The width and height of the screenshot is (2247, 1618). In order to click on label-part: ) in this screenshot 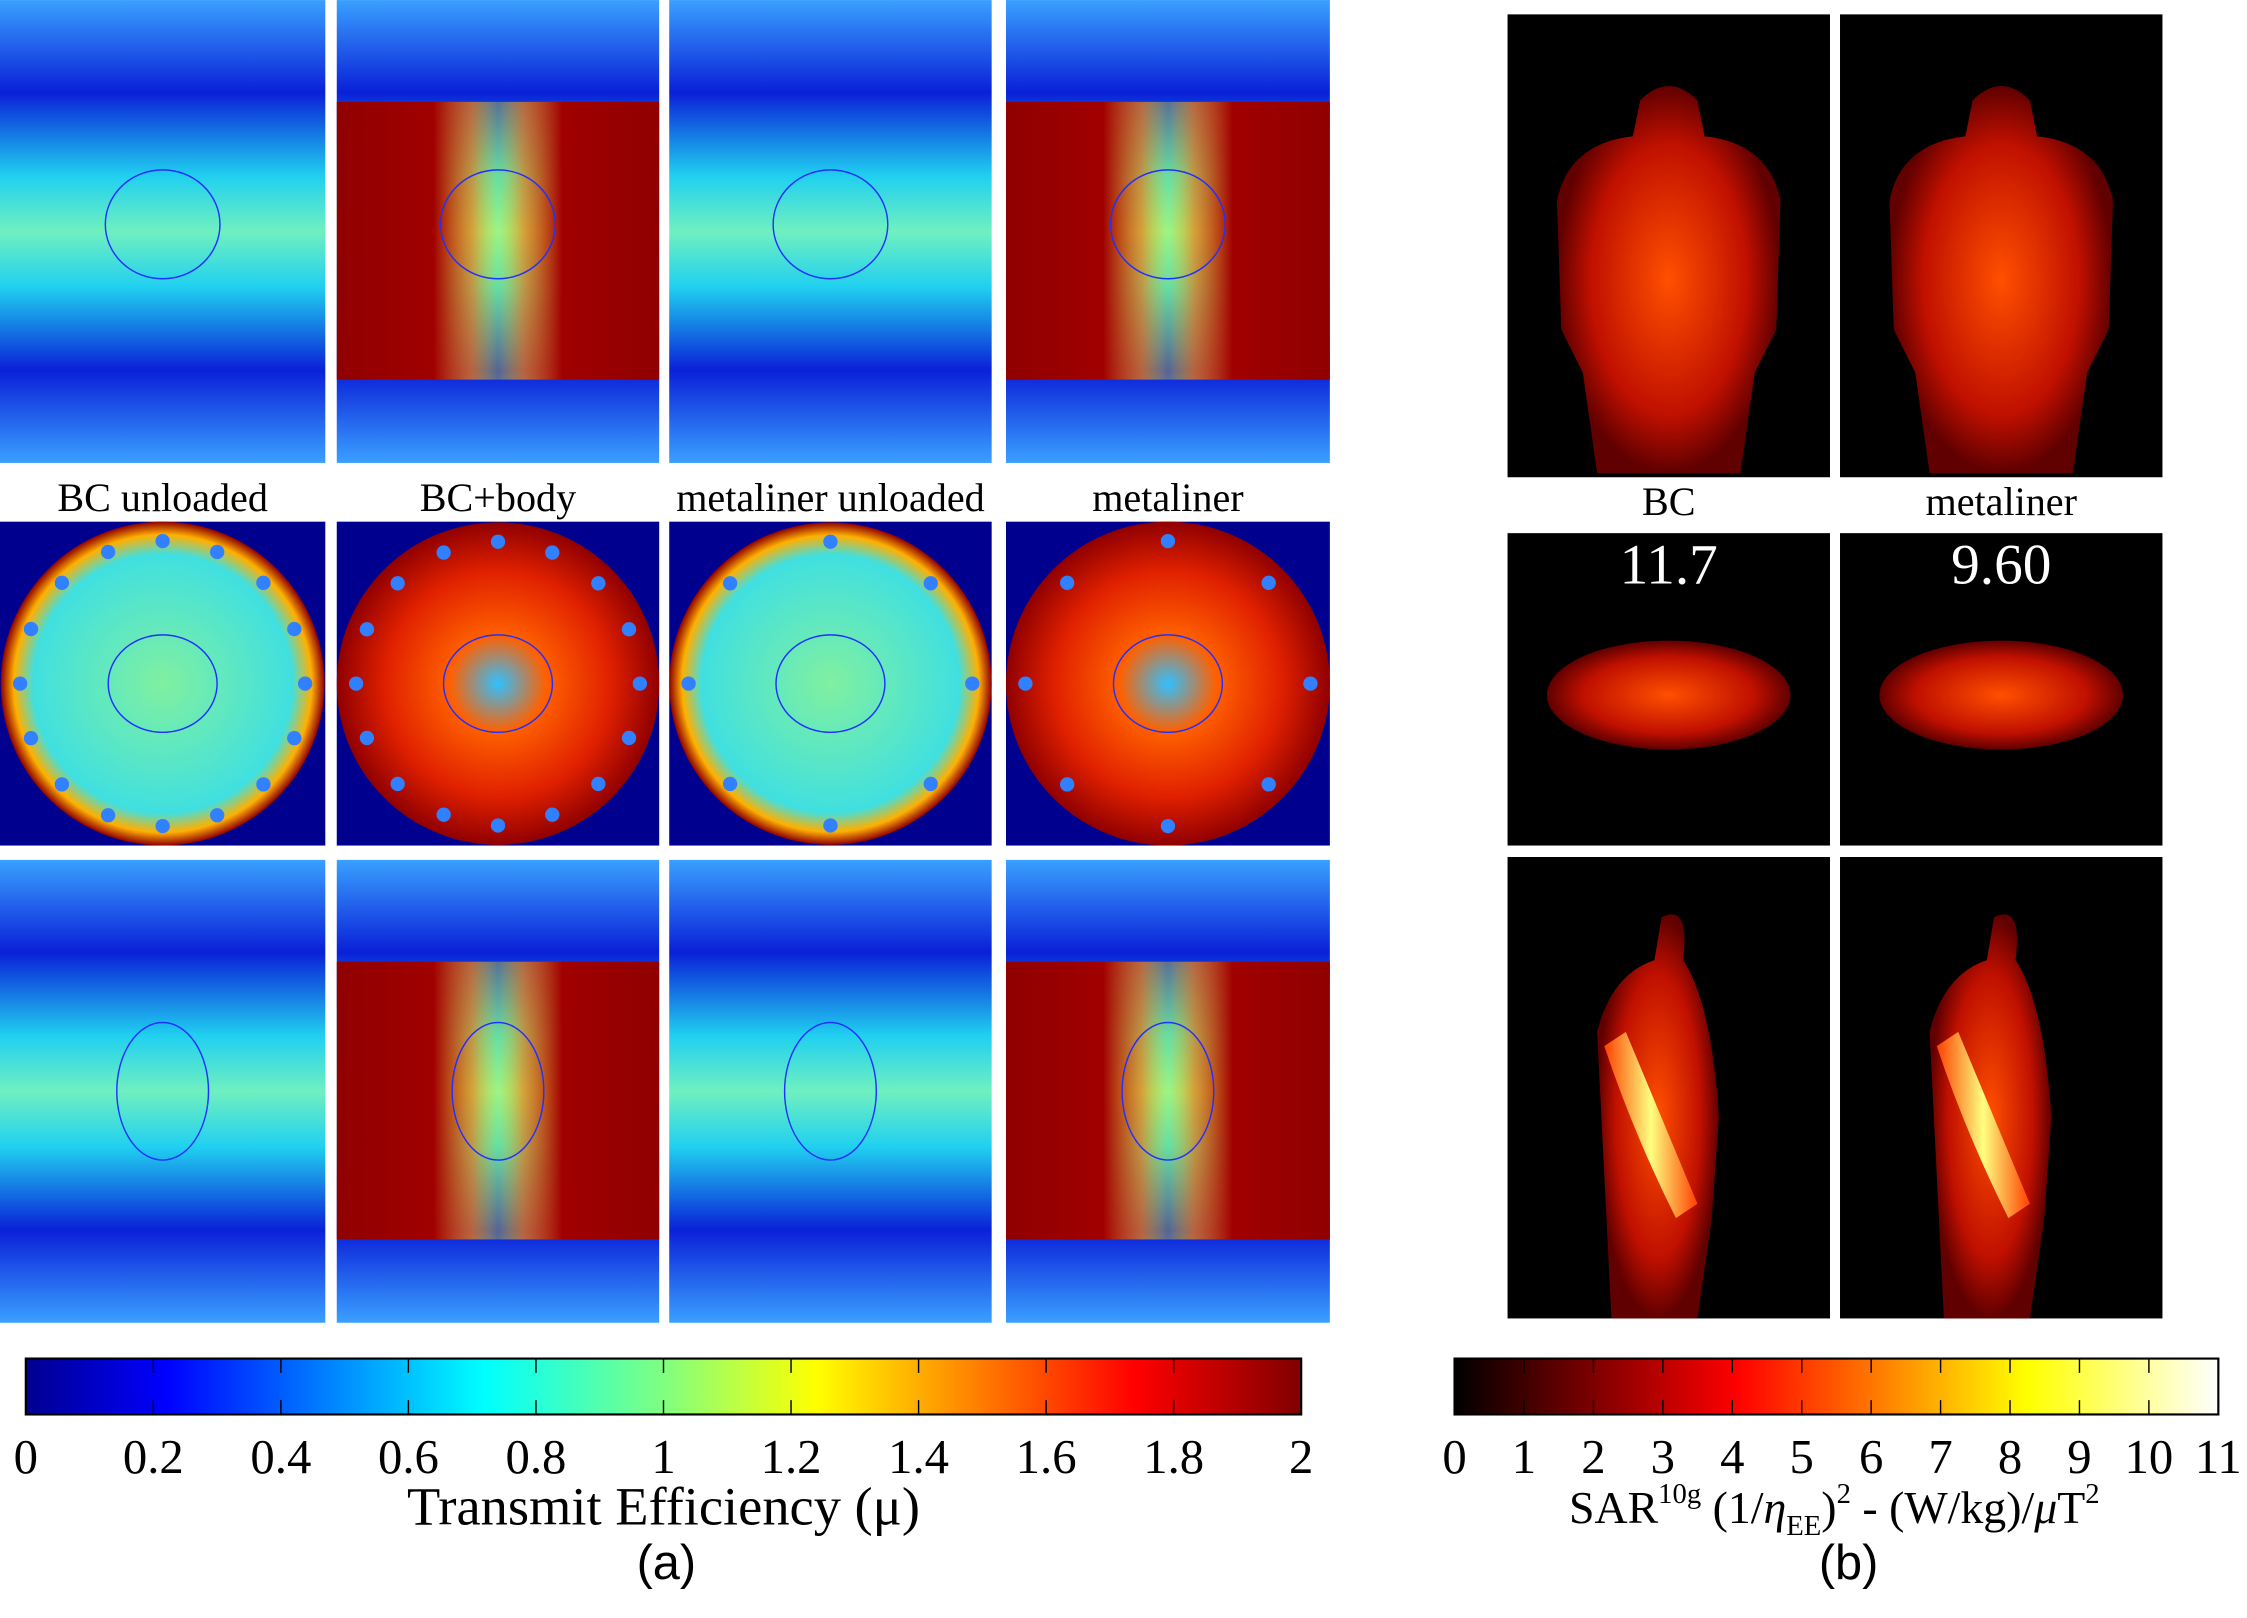, I will do `click(1828, 1506)`.